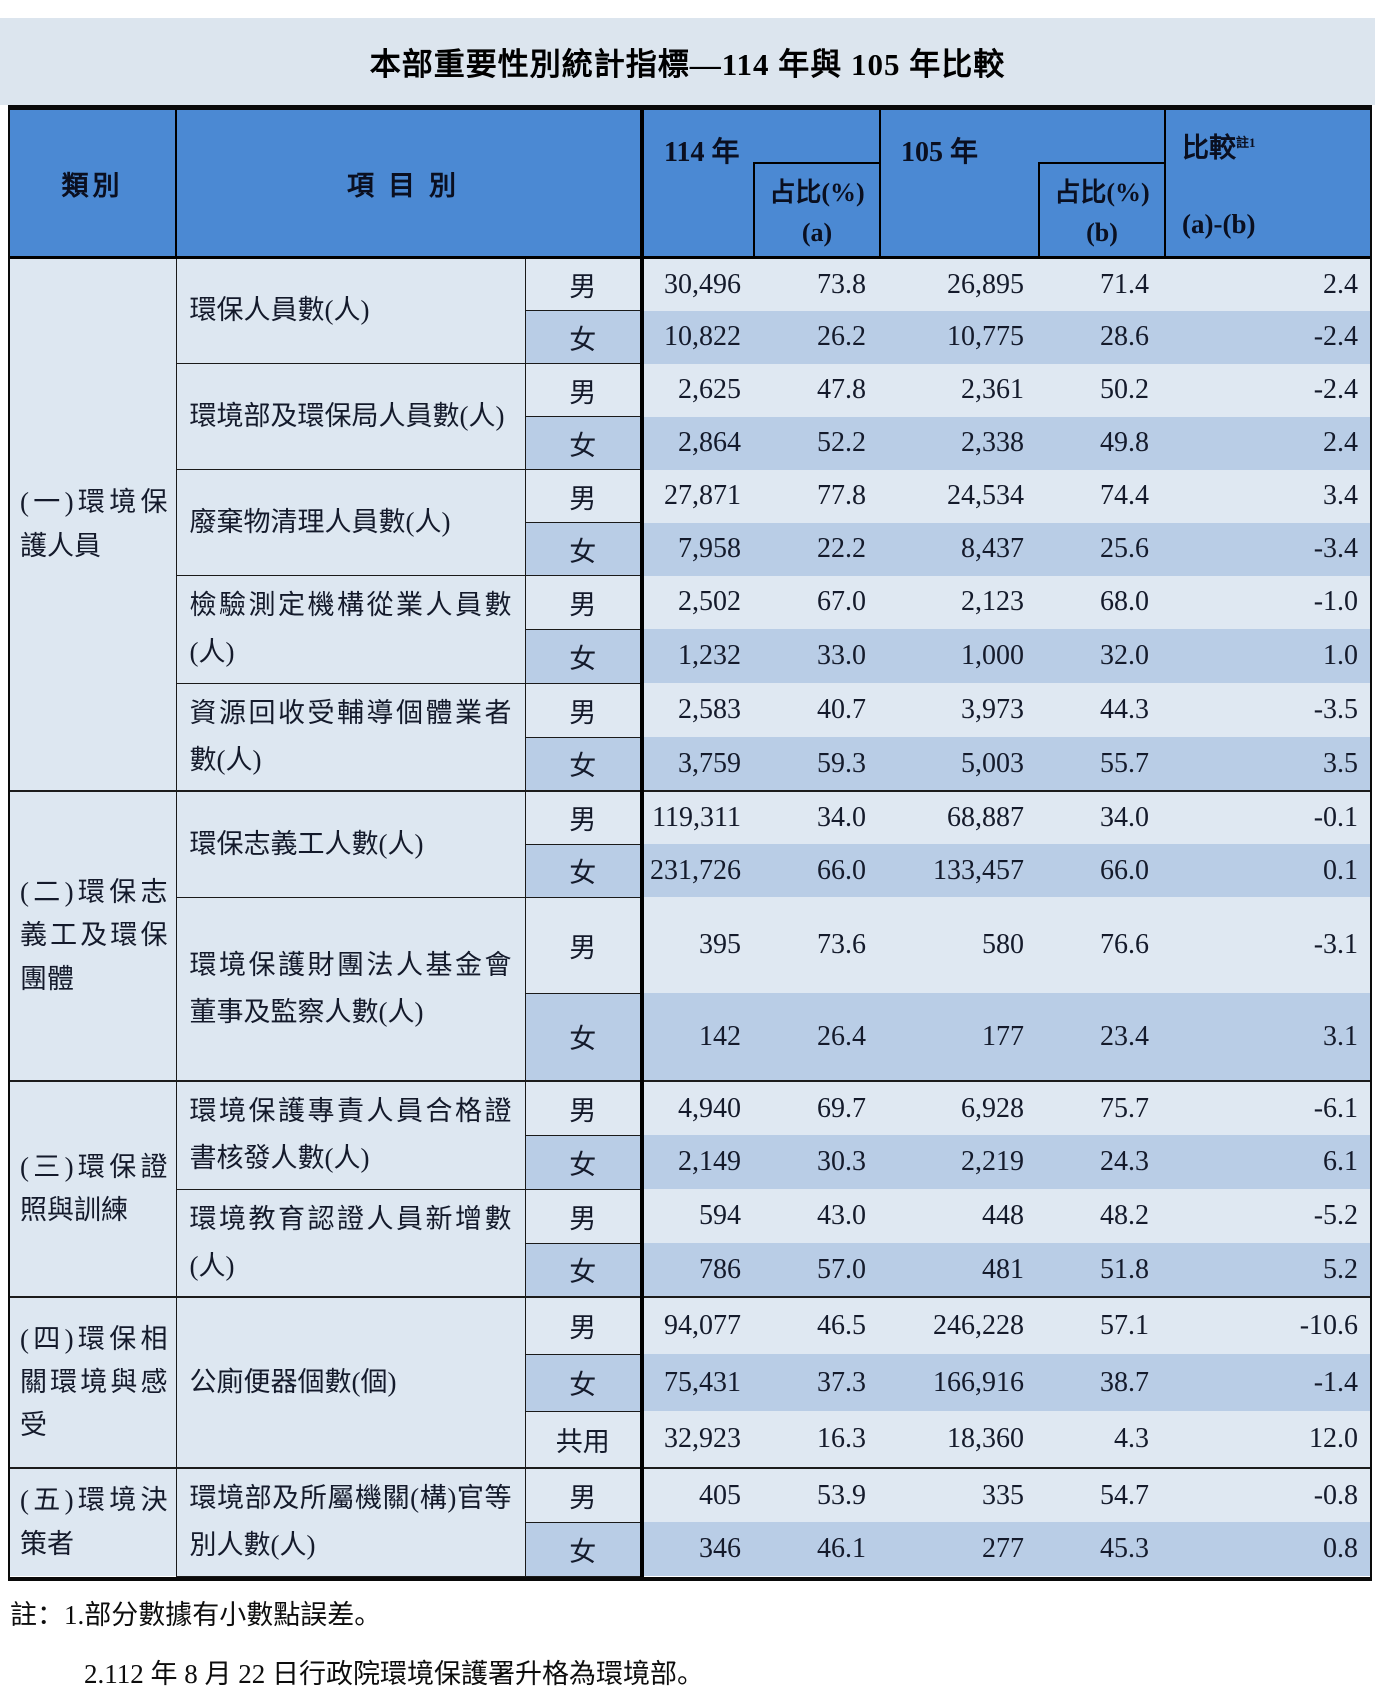 This screenshot has width=1375, height=1694. I want to click on value-105-cell: 448, so click(960, 1216).